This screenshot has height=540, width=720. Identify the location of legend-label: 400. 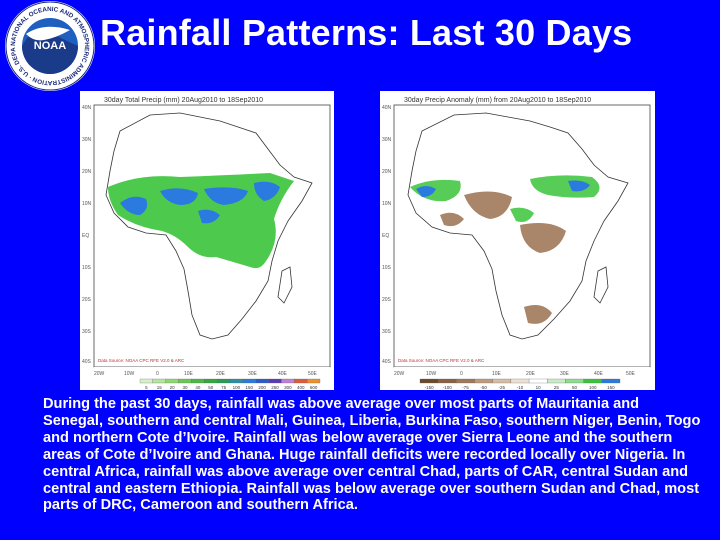
(301, 387).